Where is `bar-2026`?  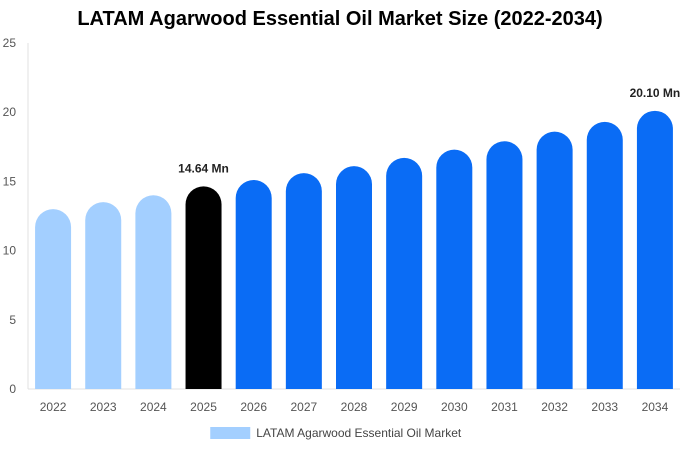
bar-2026 is located at coordinates (253, 284).